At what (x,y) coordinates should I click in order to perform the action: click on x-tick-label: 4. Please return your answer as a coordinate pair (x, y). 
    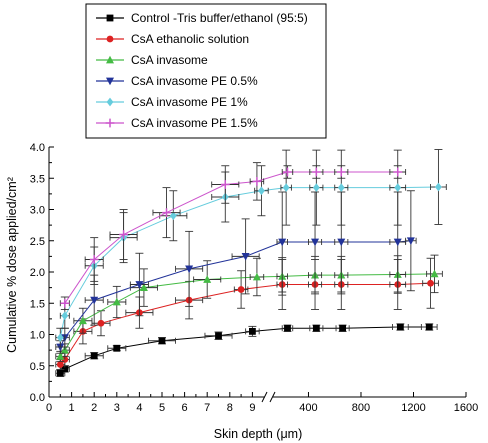
    Looking at the image, I should click on (139, 408).